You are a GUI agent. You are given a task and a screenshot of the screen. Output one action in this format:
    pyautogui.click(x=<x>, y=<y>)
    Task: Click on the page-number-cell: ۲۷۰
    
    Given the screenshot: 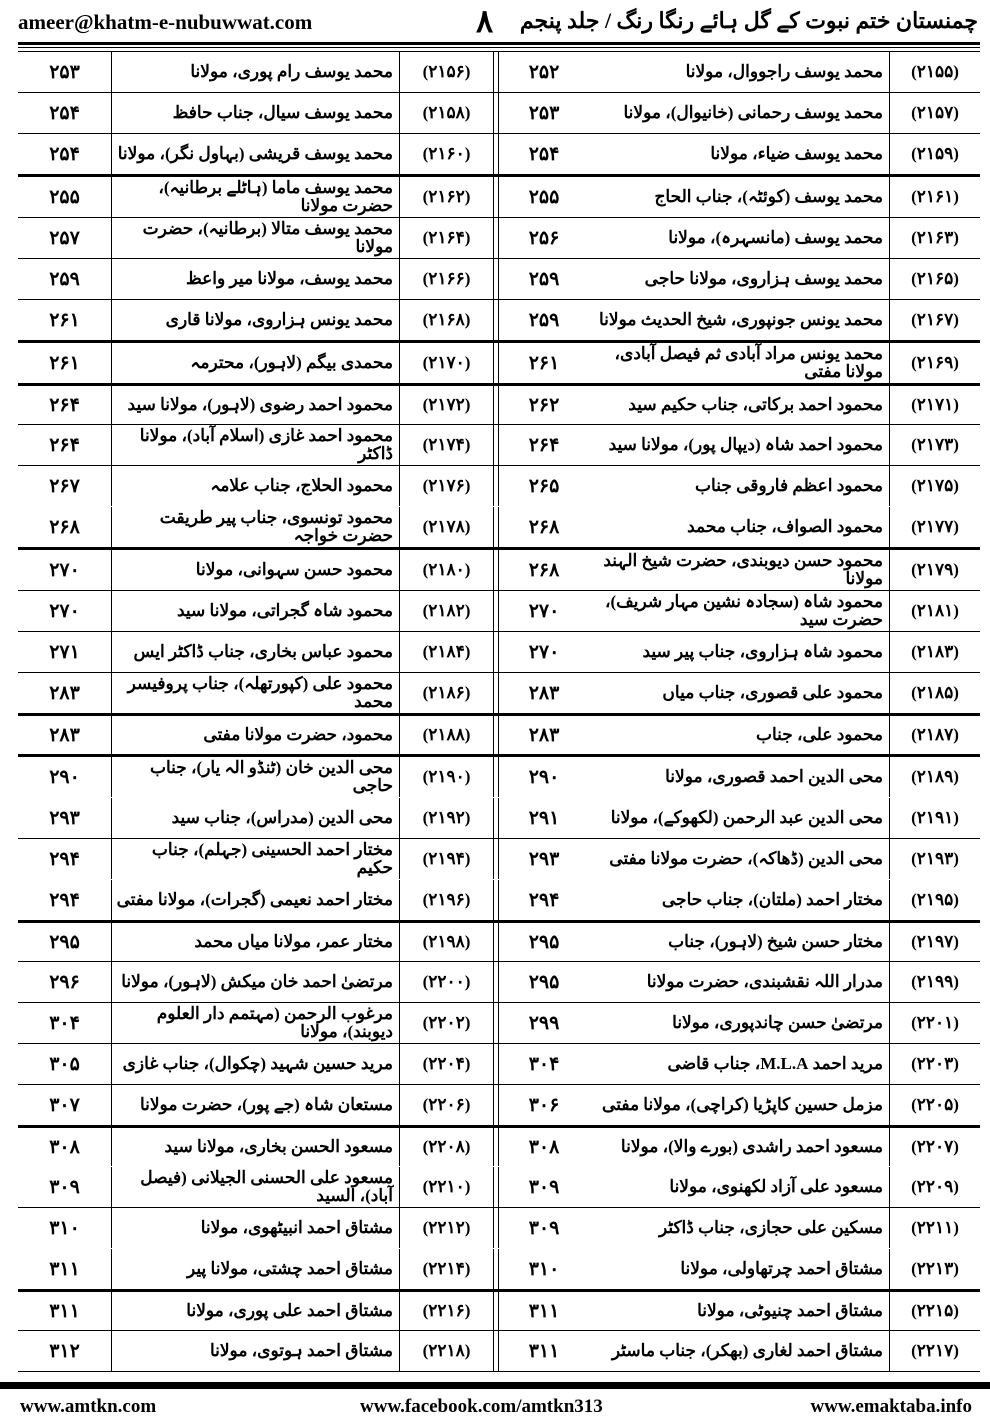 What is the action you would take?
    pyautogui.click(x=544, y=611)
    